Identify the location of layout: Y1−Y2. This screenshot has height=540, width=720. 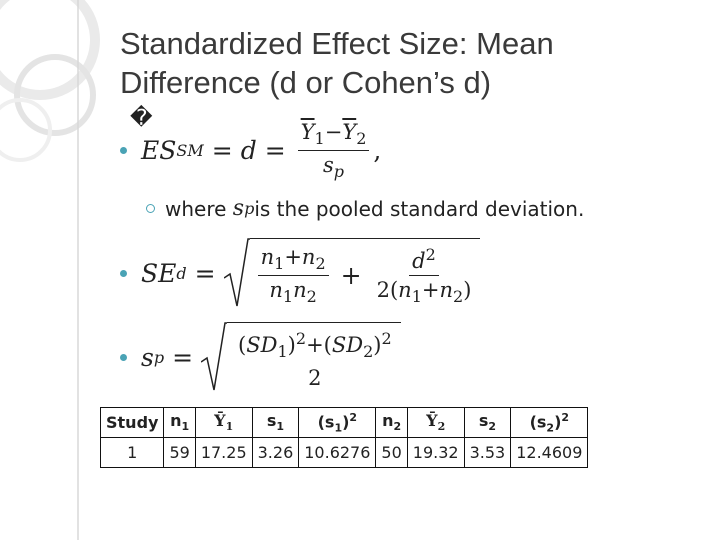
(333, 136).